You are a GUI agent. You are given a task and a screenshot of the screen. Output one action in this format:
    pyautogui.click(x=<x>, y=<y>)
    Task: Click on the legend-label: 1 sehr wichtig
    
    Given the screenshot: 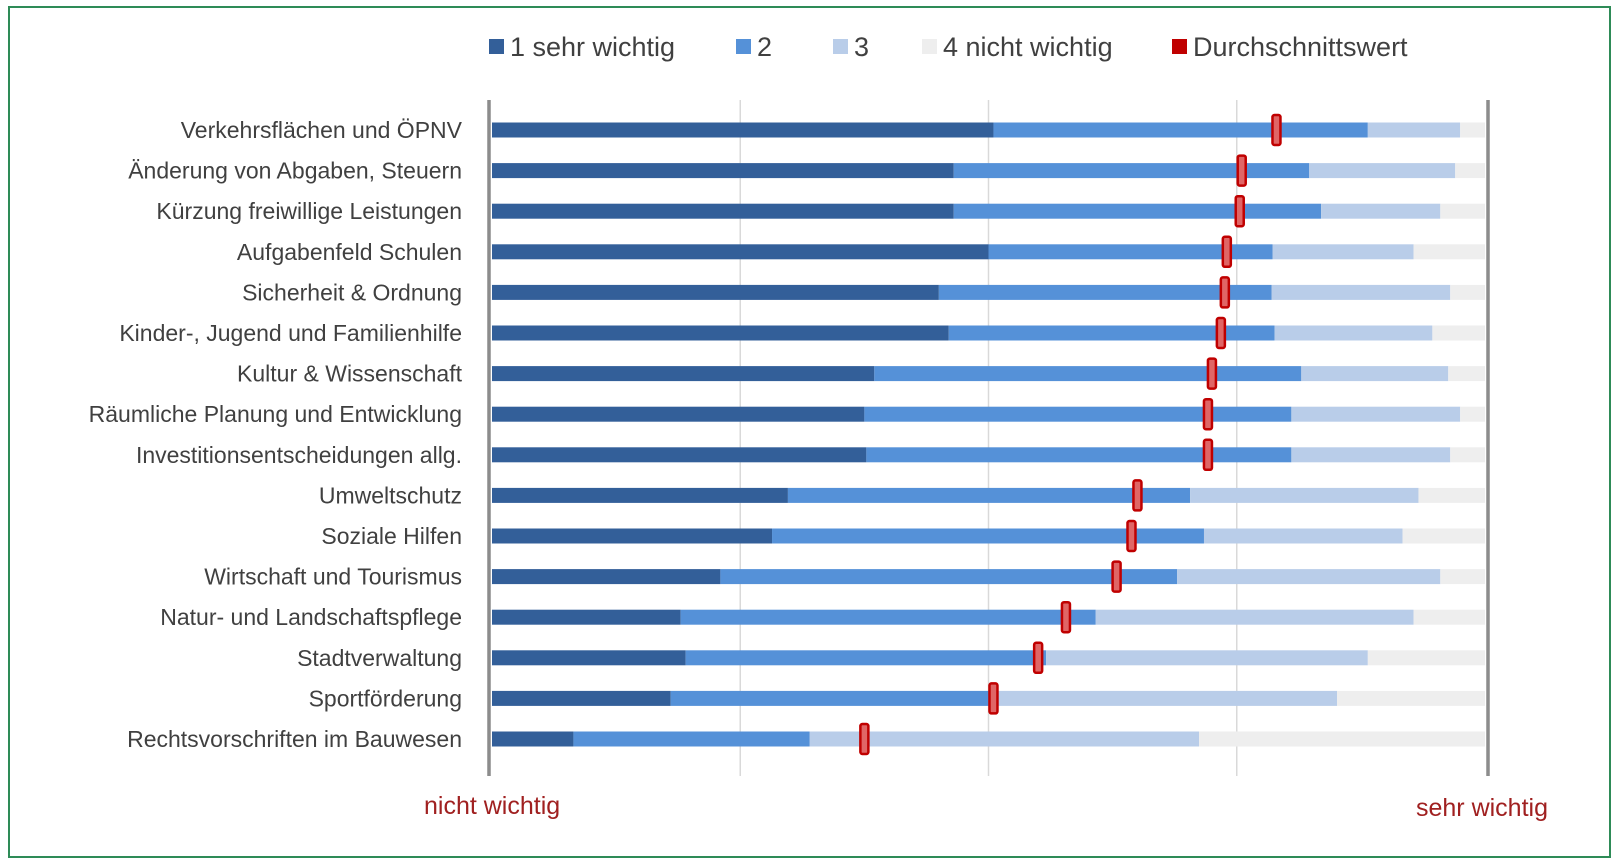 What is the action you would take?
    pyautogui.click(x=592, y=47)
    